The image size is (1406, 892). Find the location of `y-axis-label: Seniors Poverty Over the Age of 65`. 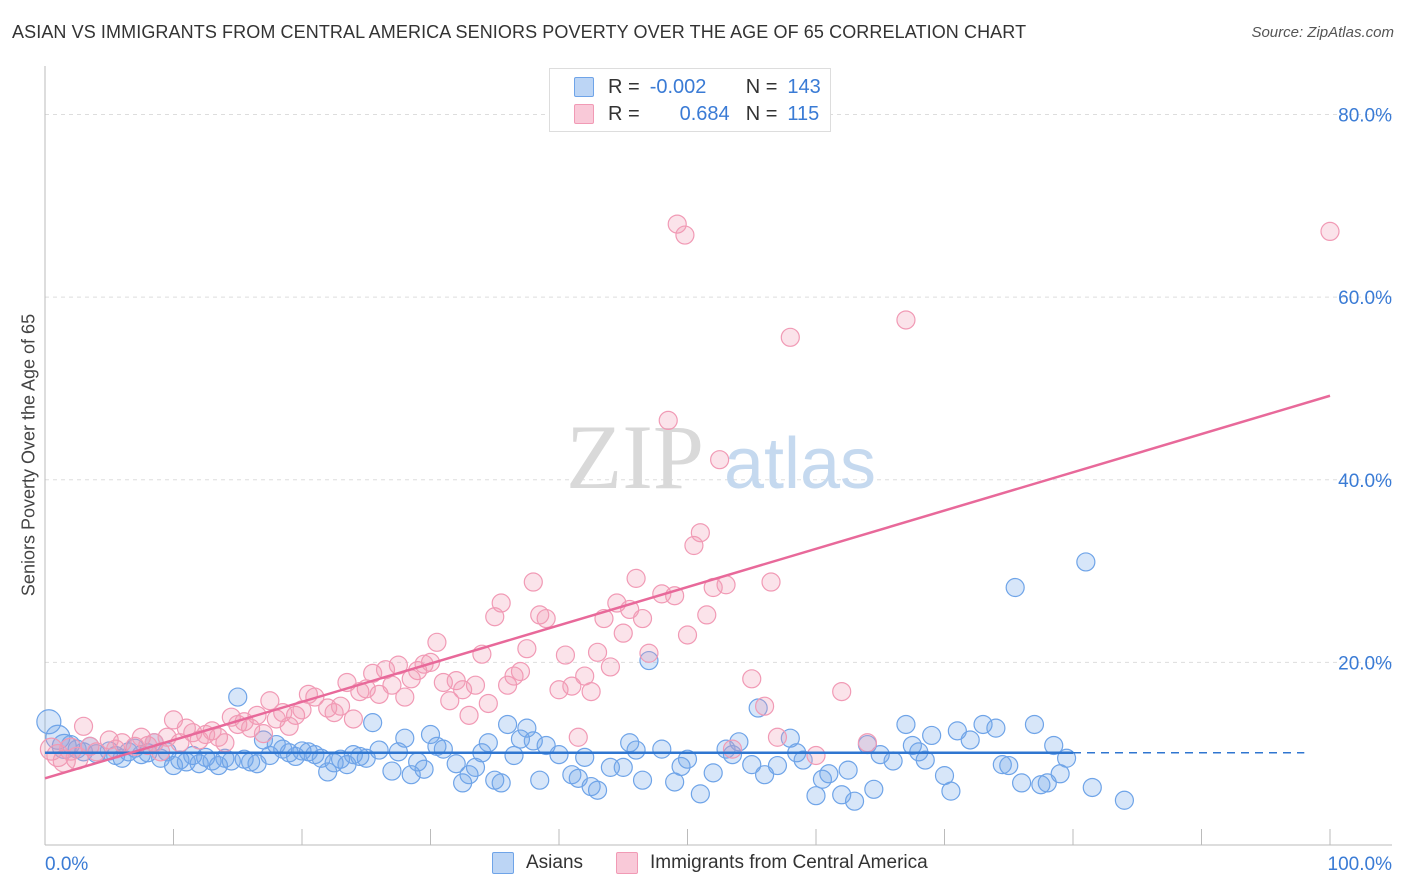

y-axis-label: Seniors Poverty Over the Age of 65 is located at coordinates (28, 455).